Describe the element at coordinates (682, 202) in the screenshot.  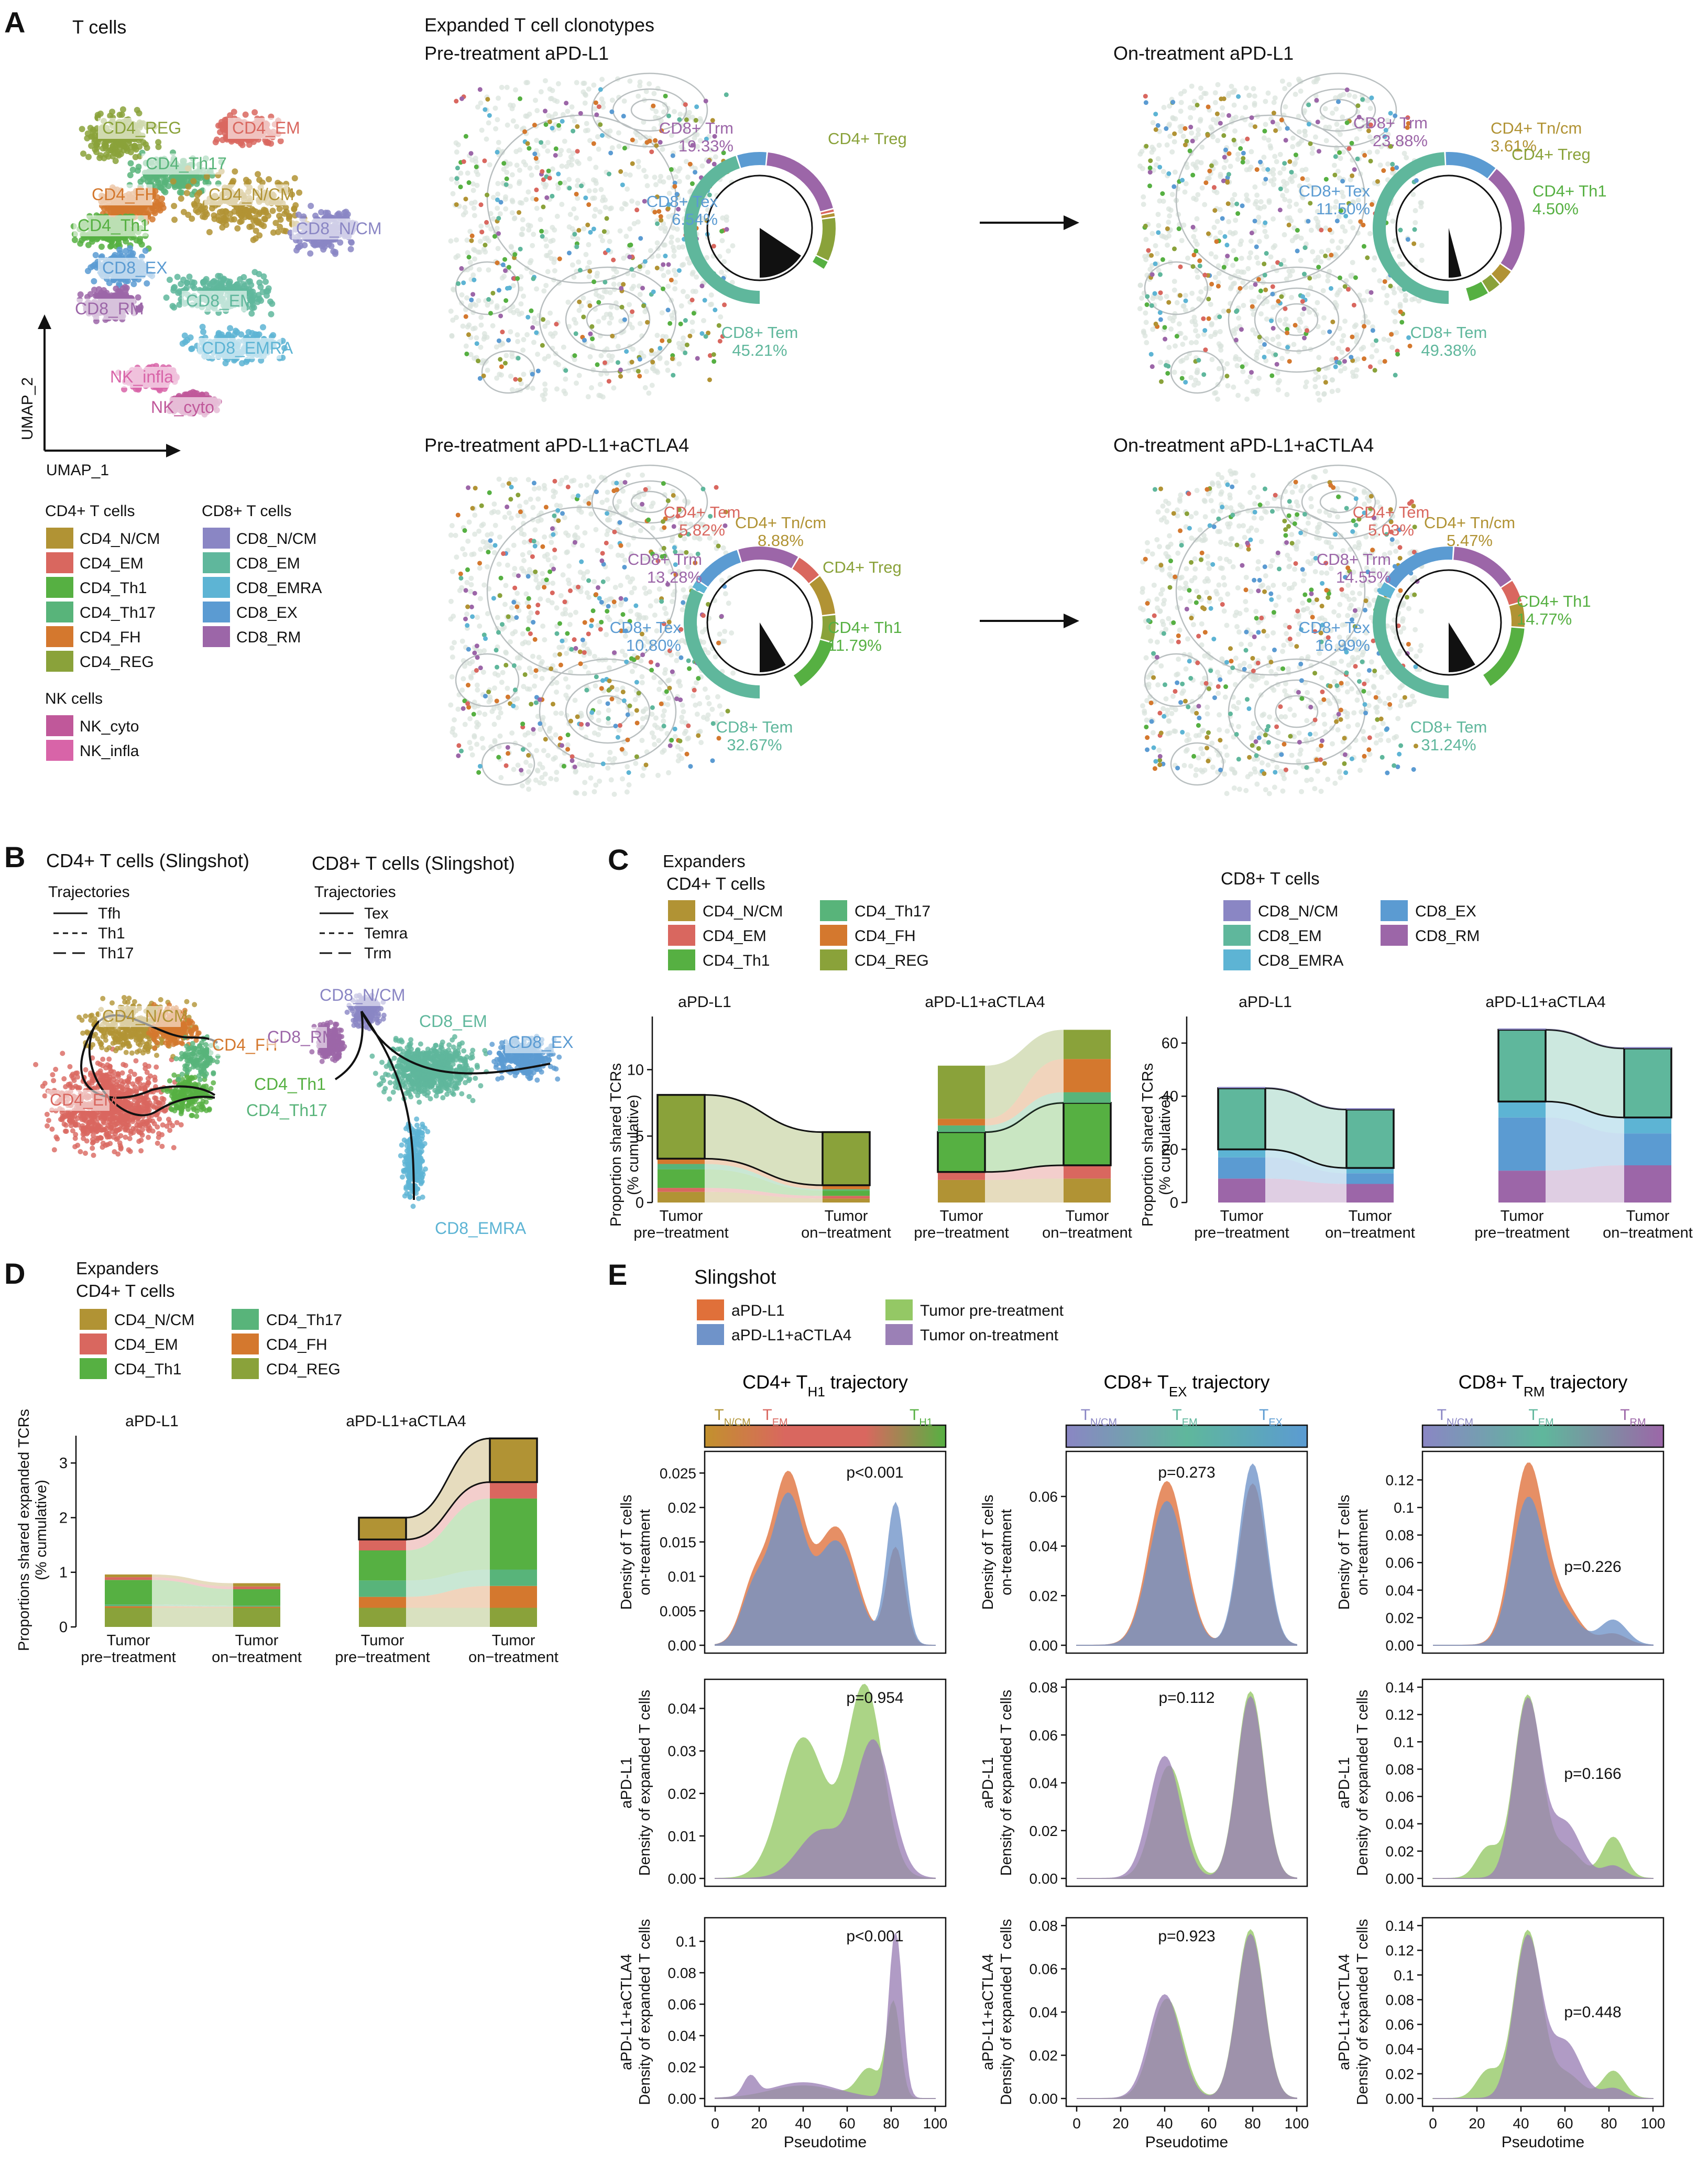
I see `donut-label-cd8-tex: CD8+ Tex` at that location.